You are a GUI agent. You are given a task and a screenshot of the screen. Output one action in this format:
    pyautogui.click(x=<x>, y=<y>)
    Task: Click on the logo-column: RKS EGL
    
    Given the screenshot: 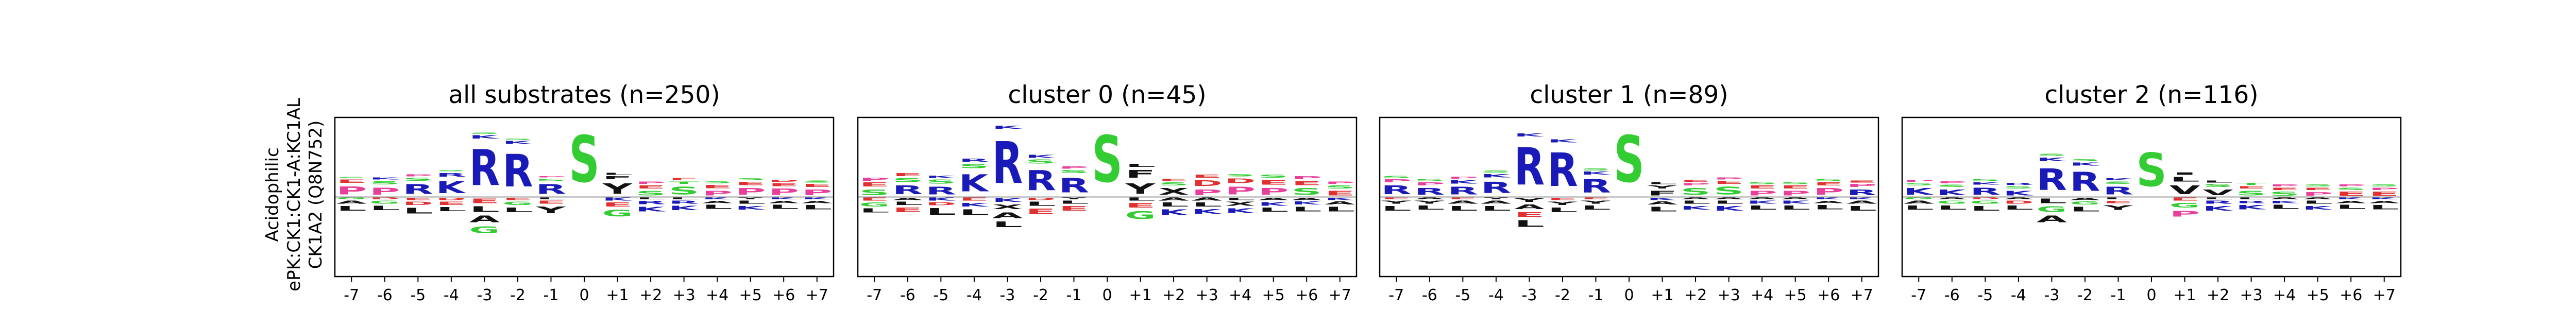 What is the action you would take?
    pyautogui.click(x=517, y=176)
    